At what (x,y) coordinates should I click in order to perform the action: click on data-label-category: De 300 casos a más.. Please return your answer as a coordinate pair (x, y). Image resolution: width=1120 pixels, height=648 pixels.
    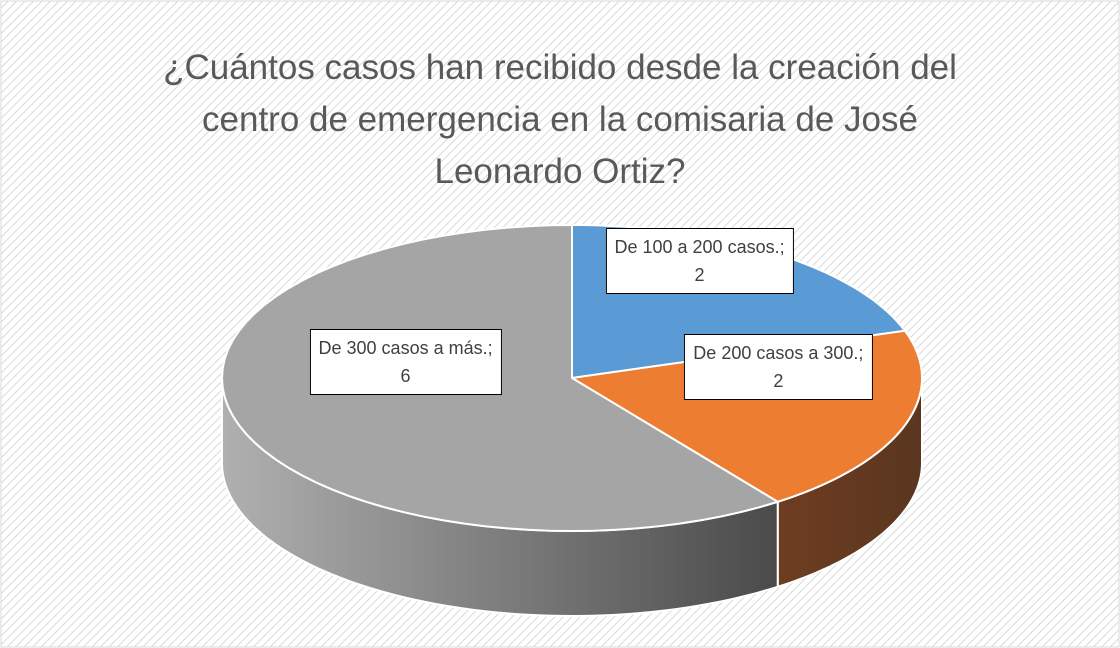
    Looking at the image, I should click on (403, 347).